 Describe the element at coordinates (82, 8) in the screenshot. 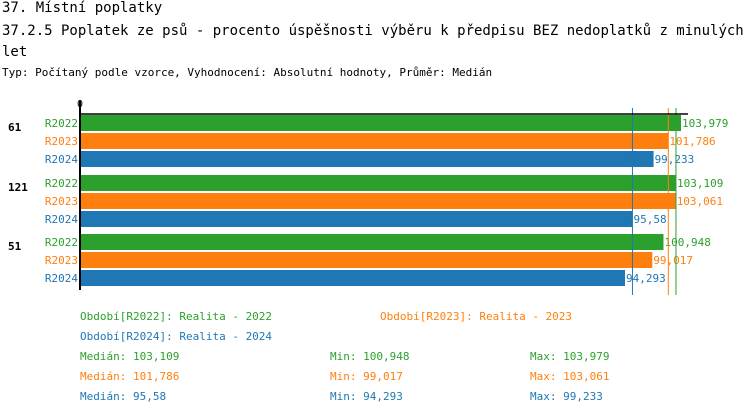

I see `page-title: 37. Místní poplatky` at that location.